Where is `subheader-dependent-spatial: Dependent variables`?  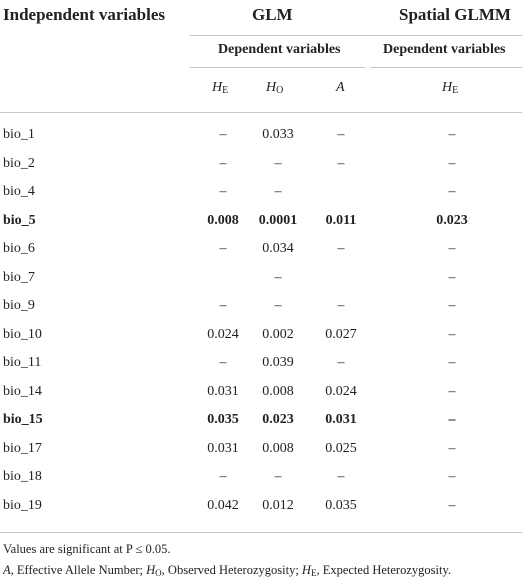
subheader-dependent-spatial: Dependent variables is located at coordinates (444, 49).